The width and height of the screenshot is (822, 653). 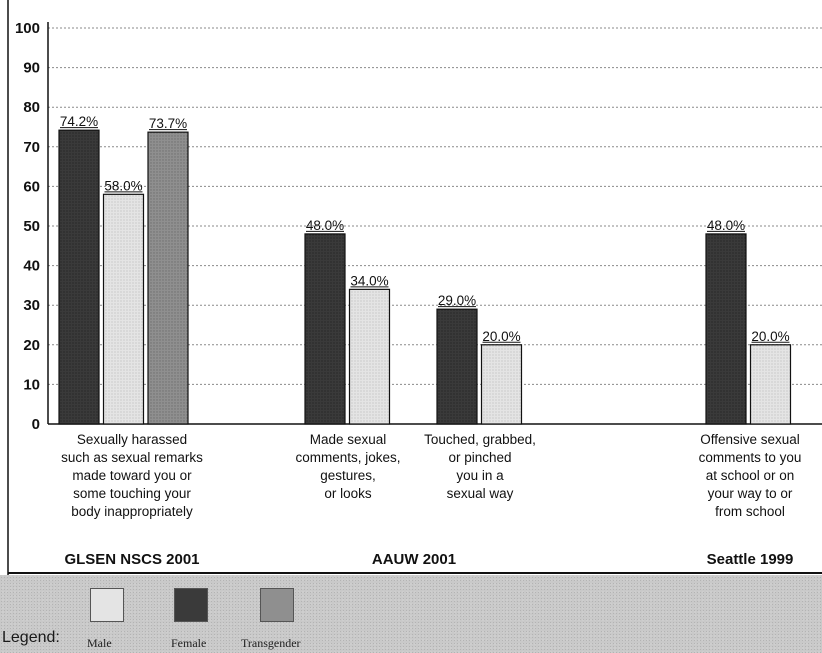 I want to click on category-label-line: comments to you, so click(x=750, y=457).